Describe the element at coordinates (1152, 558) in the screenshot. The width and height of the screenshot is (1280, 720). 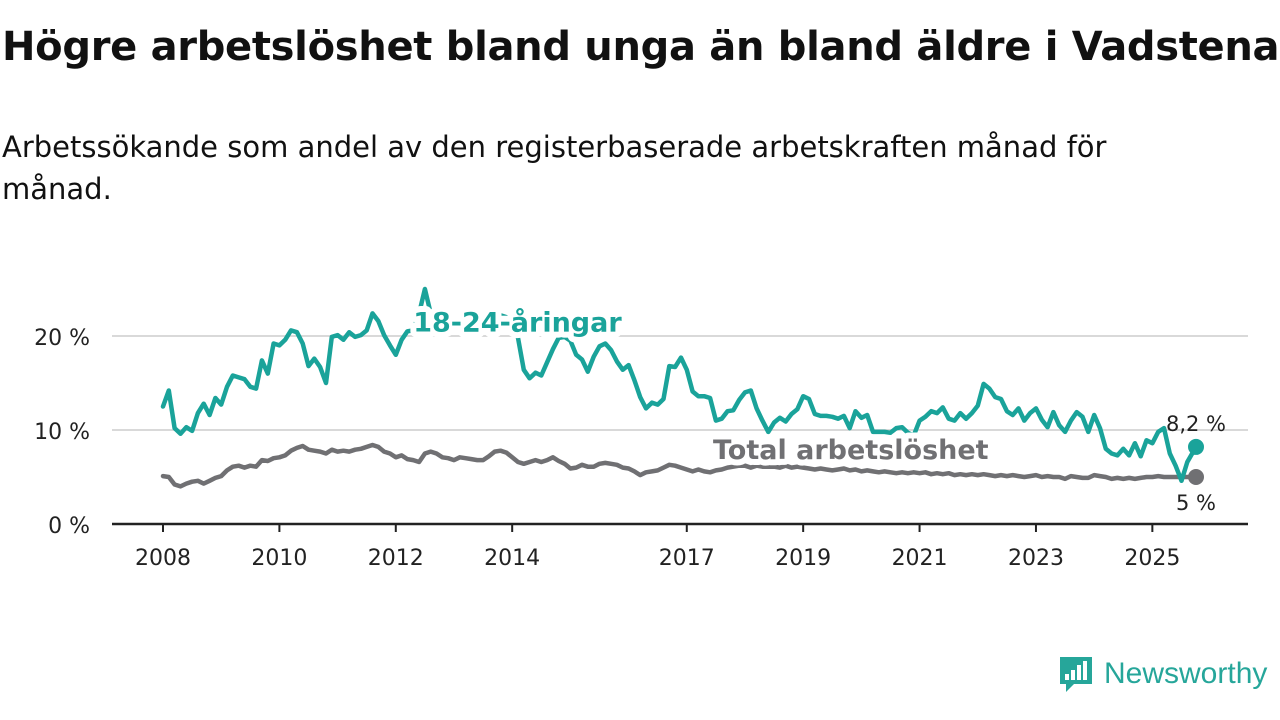
I see `x-tick-label: 2025` at that location.